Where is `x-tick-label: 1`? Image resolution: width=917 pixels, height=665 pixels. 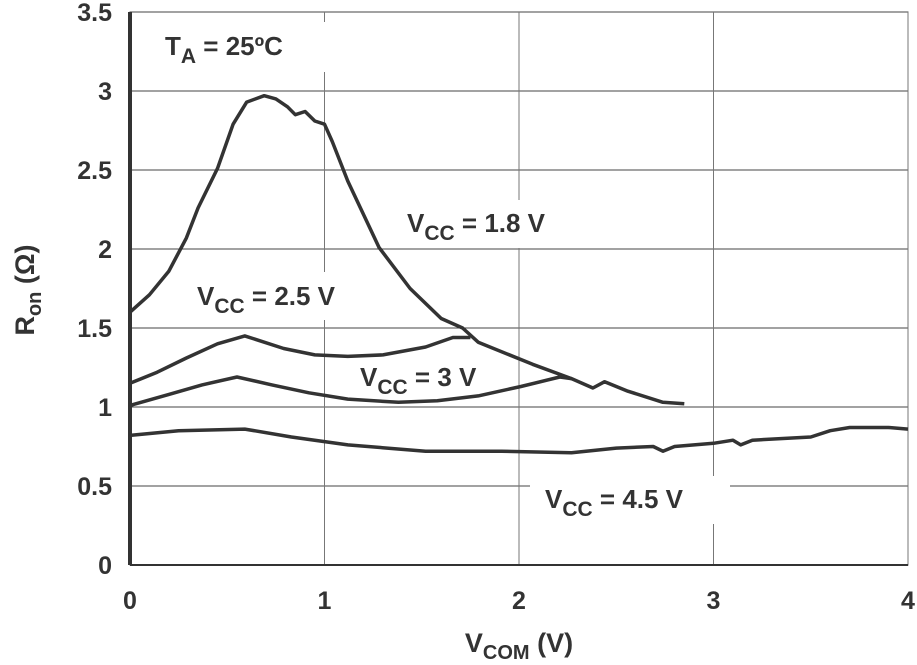
x-tick-label: 1 is located at coordinates (325, 601).